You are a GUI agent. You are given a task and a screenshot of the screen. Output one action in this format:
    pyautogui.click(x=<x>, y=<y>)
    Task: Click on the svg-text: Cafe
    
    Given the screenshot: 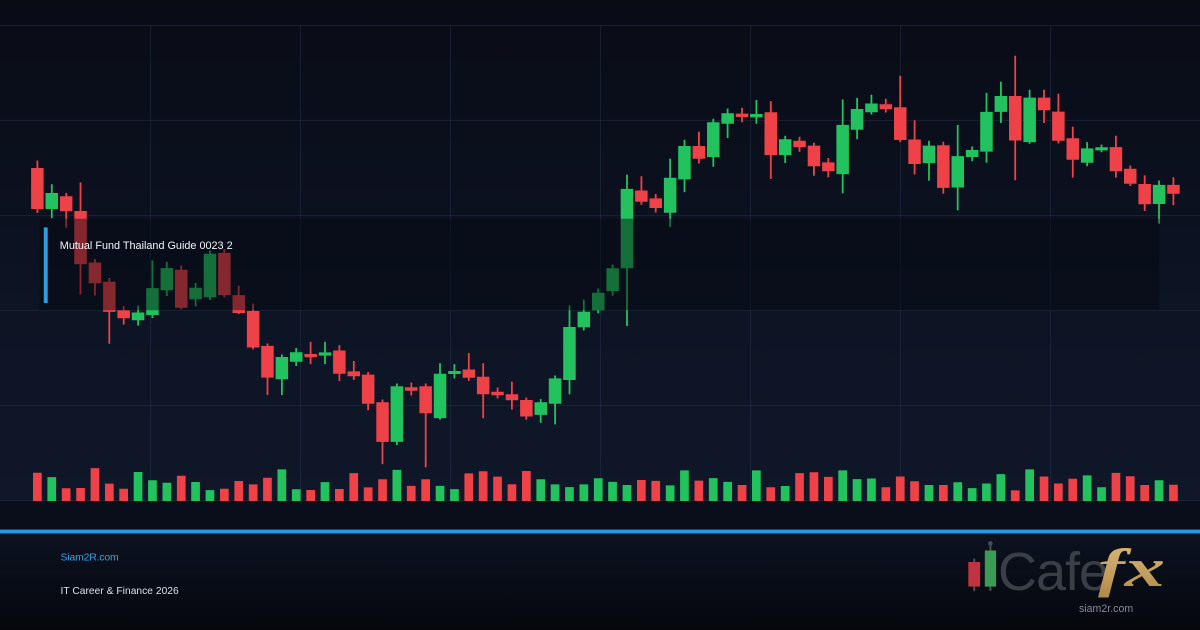 What is the action you would take?
    pyautogui.click(x=1053, y=572)
    